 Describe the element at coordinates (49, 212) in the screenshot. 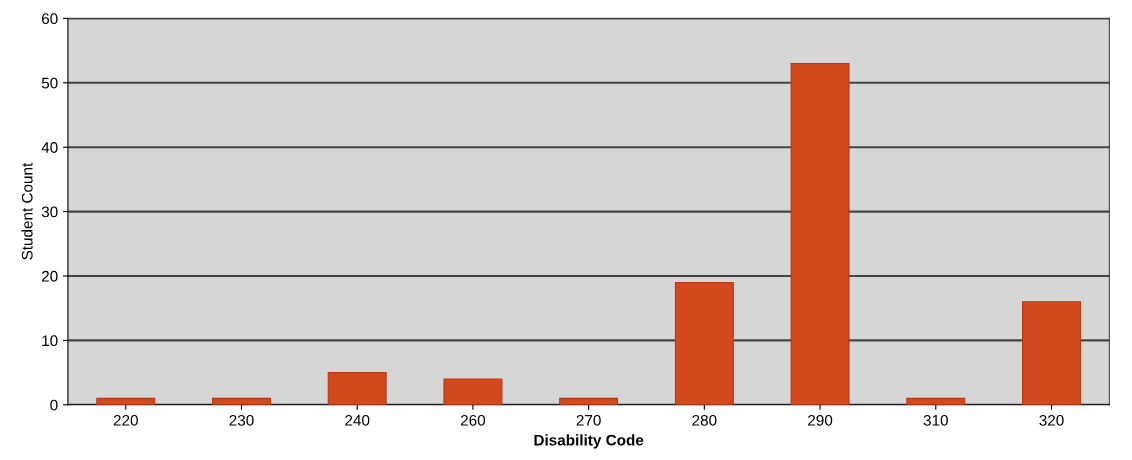

I see `y-tick-label: 30` at that location.